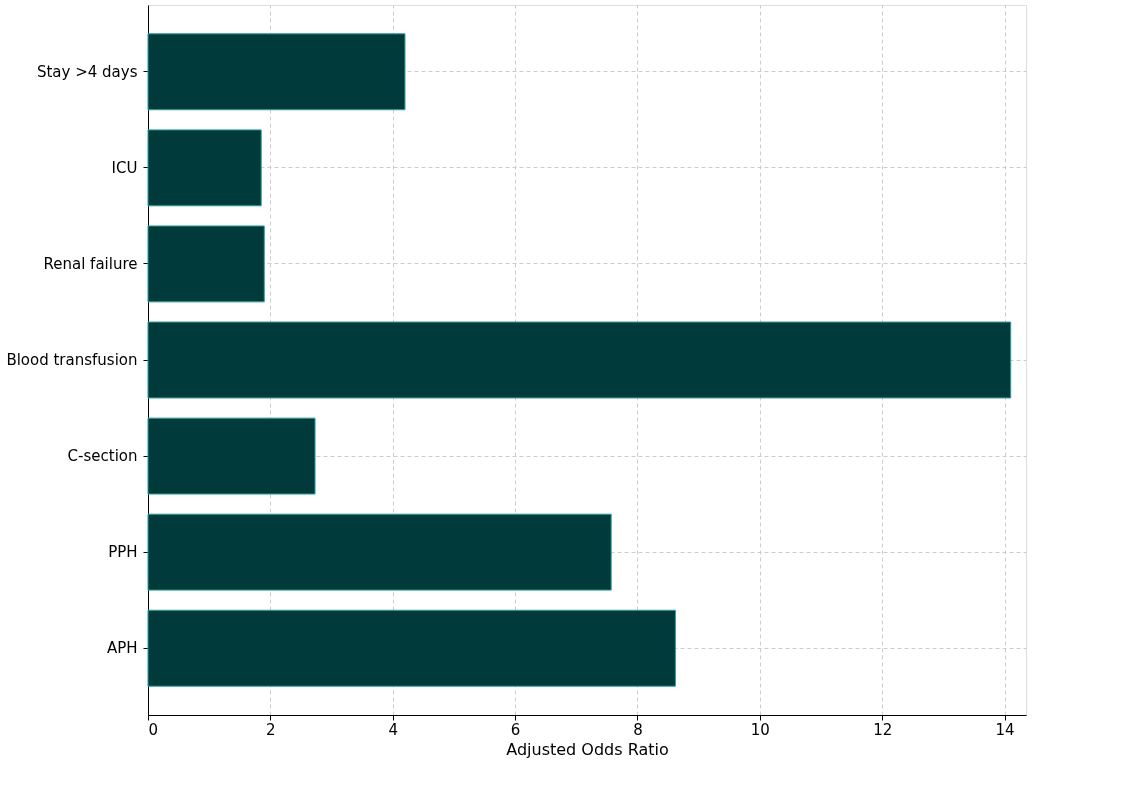  What do you see at coordinates (515, 729) in the screenshot?
I see `x-tick-label: 6` at bounding box center [515, 729].